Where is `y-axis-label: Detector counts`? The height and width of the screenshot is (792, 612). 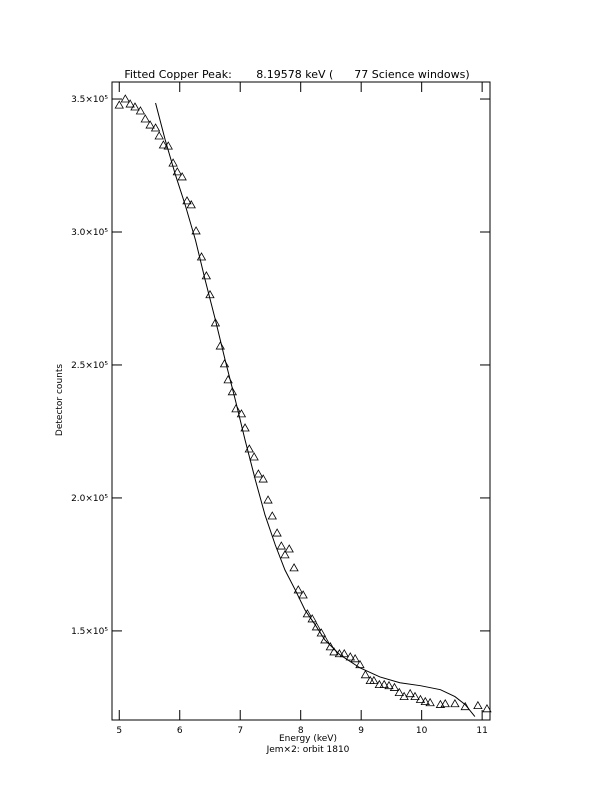 y-axis-label: Detector counts is located at coordinates (60, 400).